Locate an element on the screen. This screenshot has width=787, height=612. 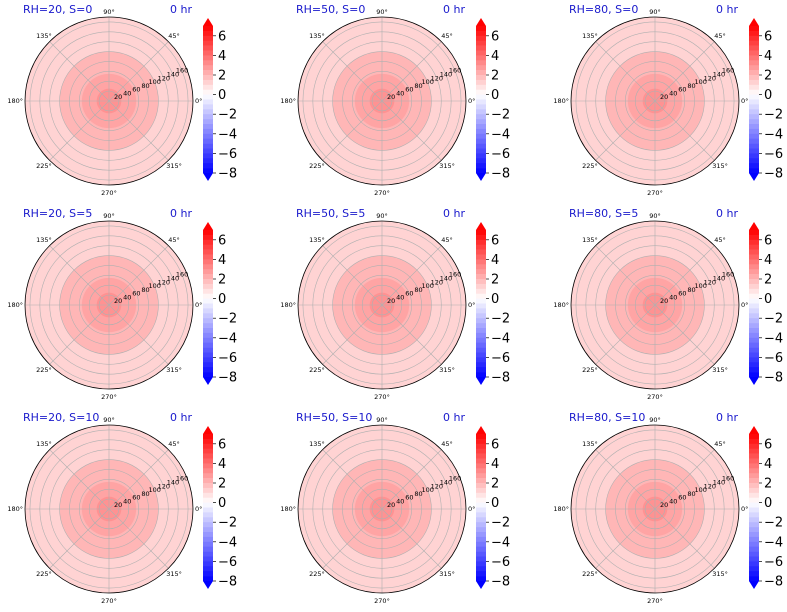
panel-time-label: 0 hr is located at coordinates (181, 213).